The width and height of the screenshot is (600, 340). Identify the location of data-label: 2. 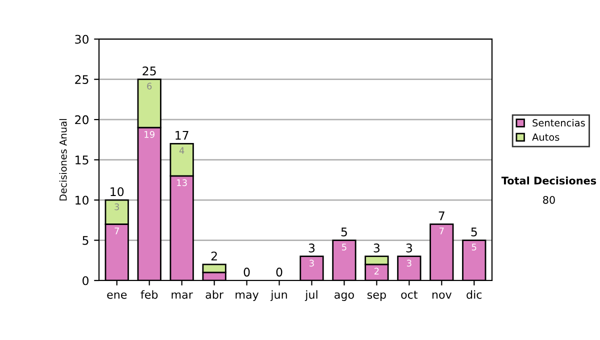
(376, 271).